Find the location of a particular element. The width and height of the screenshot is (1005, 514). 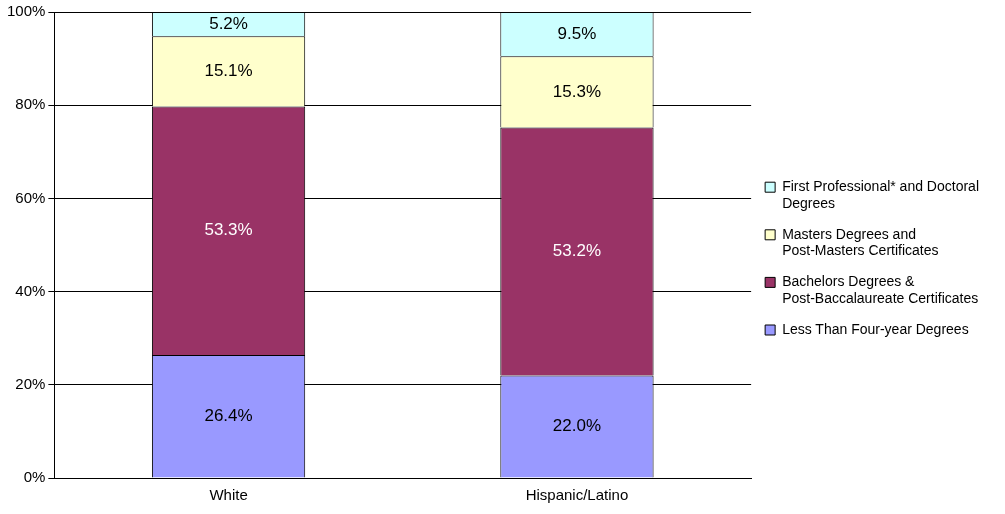

legend-label: Less Than Four-year Degrees is located at coordinates (875, 328).